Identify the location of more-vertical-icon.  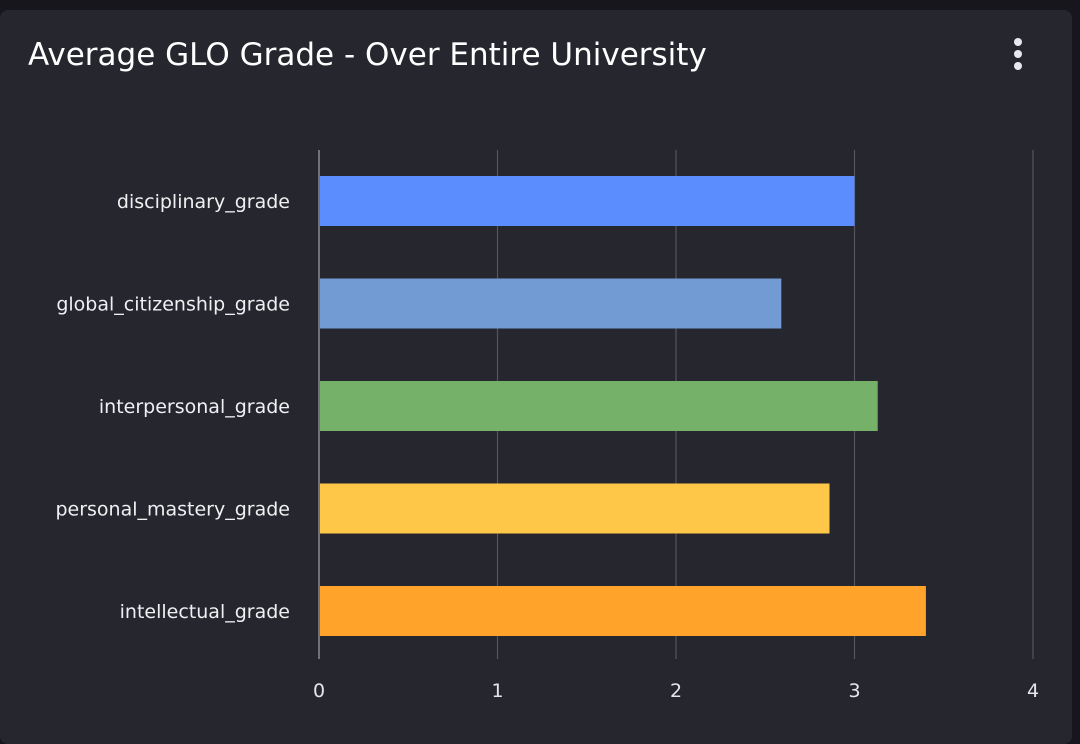
(1018, 54).